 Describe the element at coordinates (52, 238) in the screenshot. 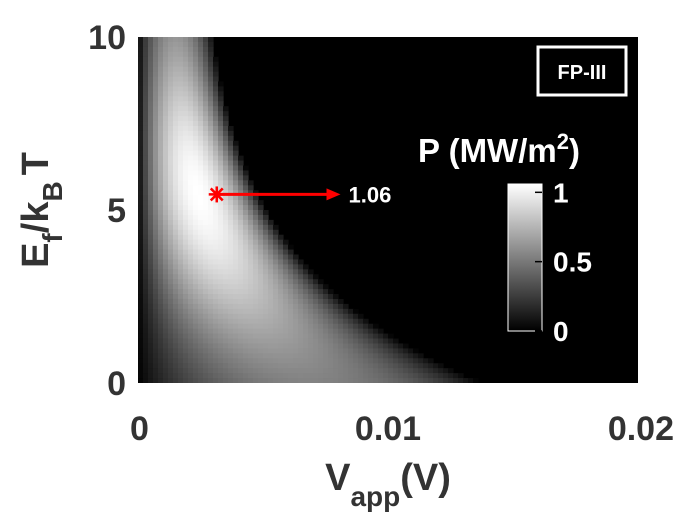

I see `y-axis-label-f: f` at that location.